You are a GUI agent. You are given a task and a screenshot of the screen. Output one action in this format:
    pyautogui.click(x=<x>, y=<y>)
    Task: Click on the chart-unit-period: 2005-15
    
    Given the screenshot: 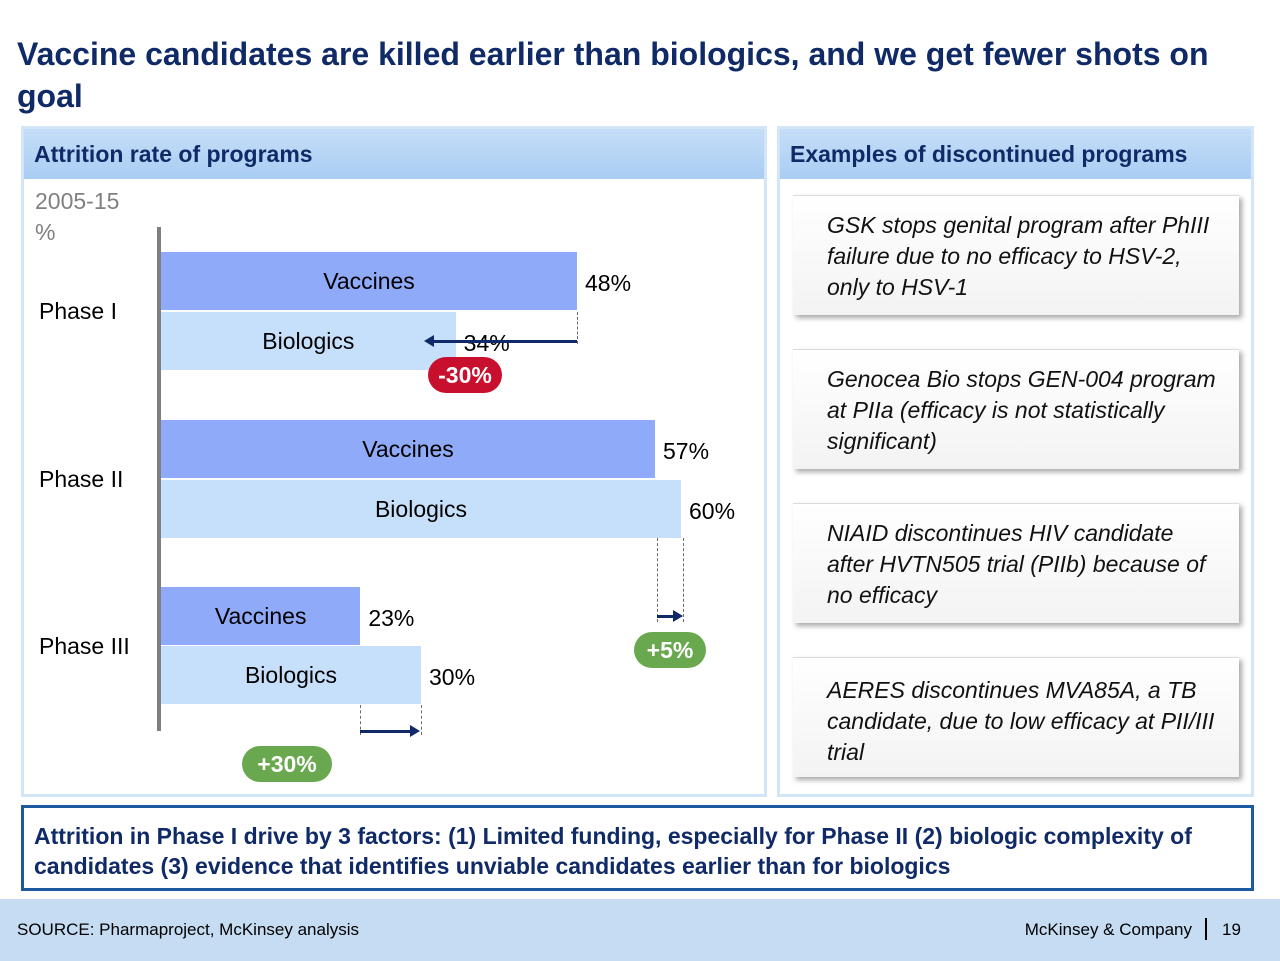 What is the action you would take?
    pyautogui.click(x=77, y=201)
    